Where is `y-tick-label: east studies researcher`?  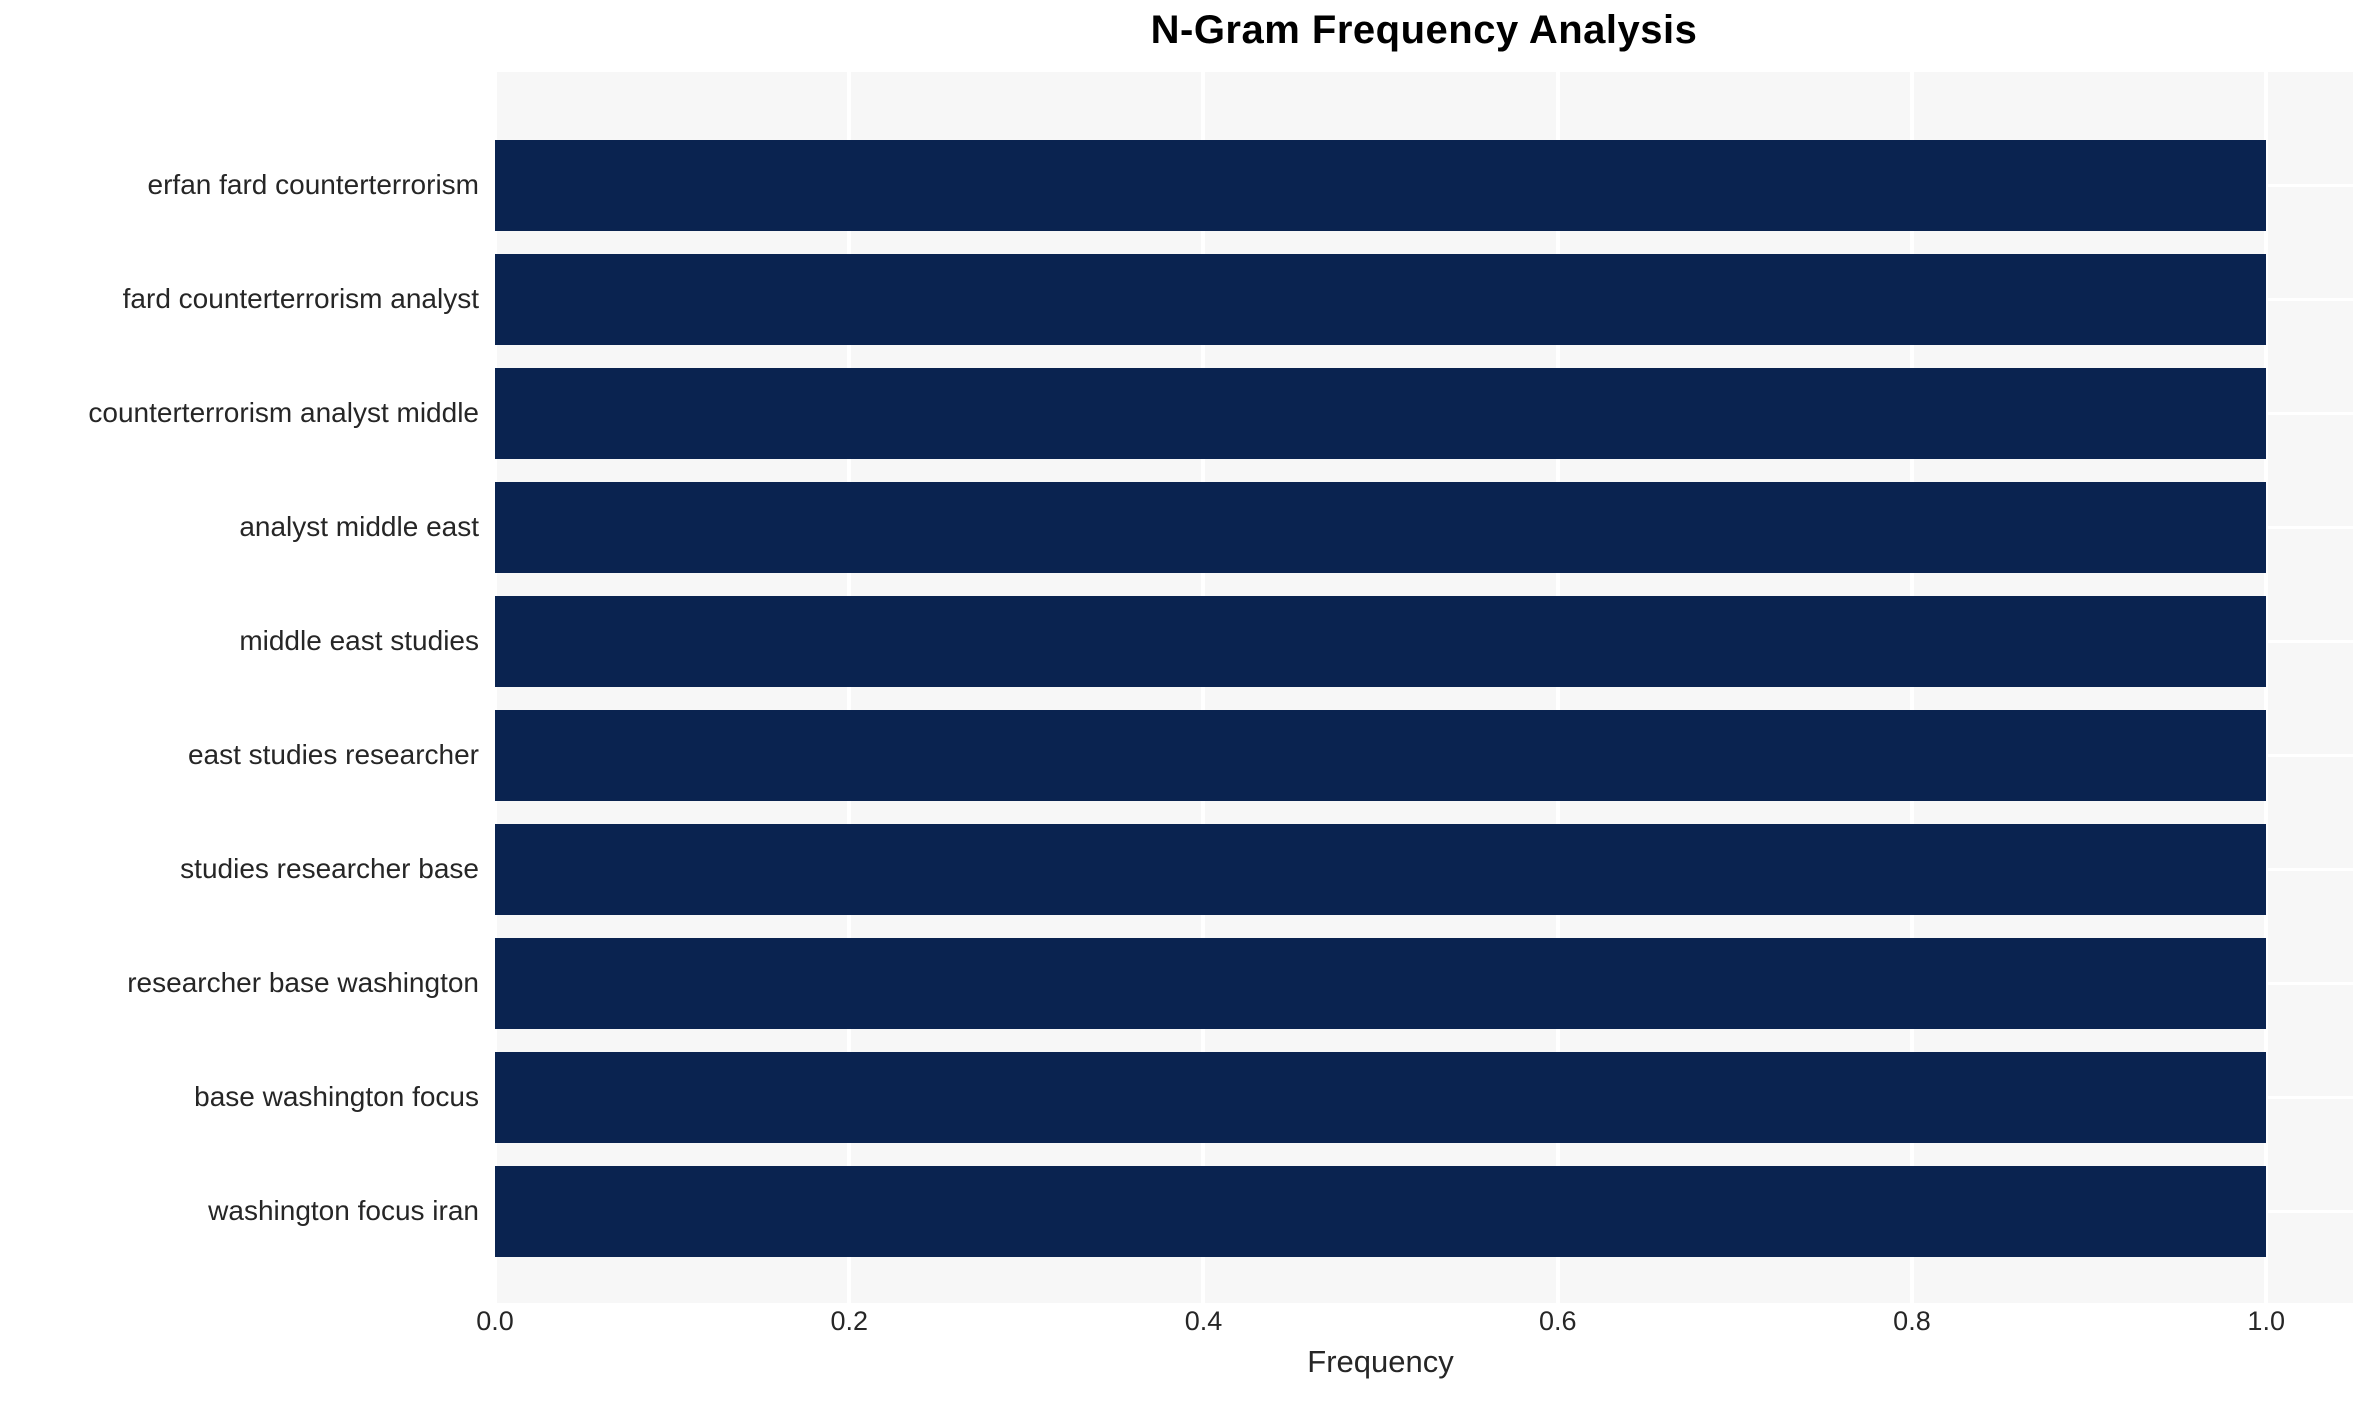
y-tick-label: east studies researcher is located at coordinates (333, 754).